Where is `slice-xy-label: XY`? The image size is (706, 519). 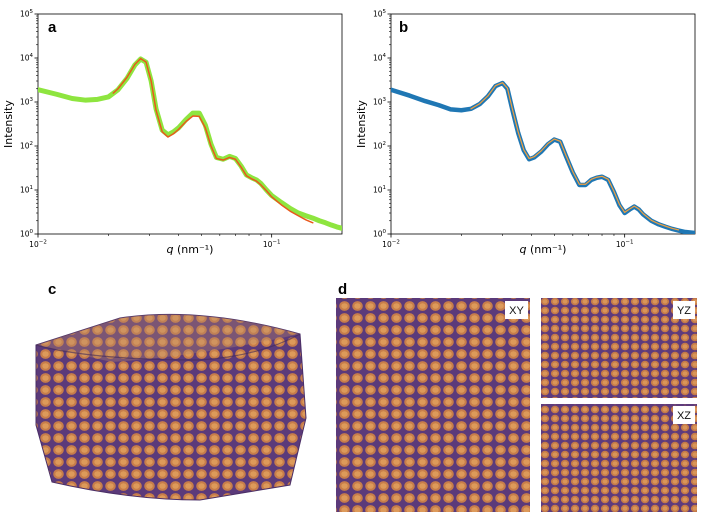
slice-xy-label: XY is located at coordinates (516, 311).